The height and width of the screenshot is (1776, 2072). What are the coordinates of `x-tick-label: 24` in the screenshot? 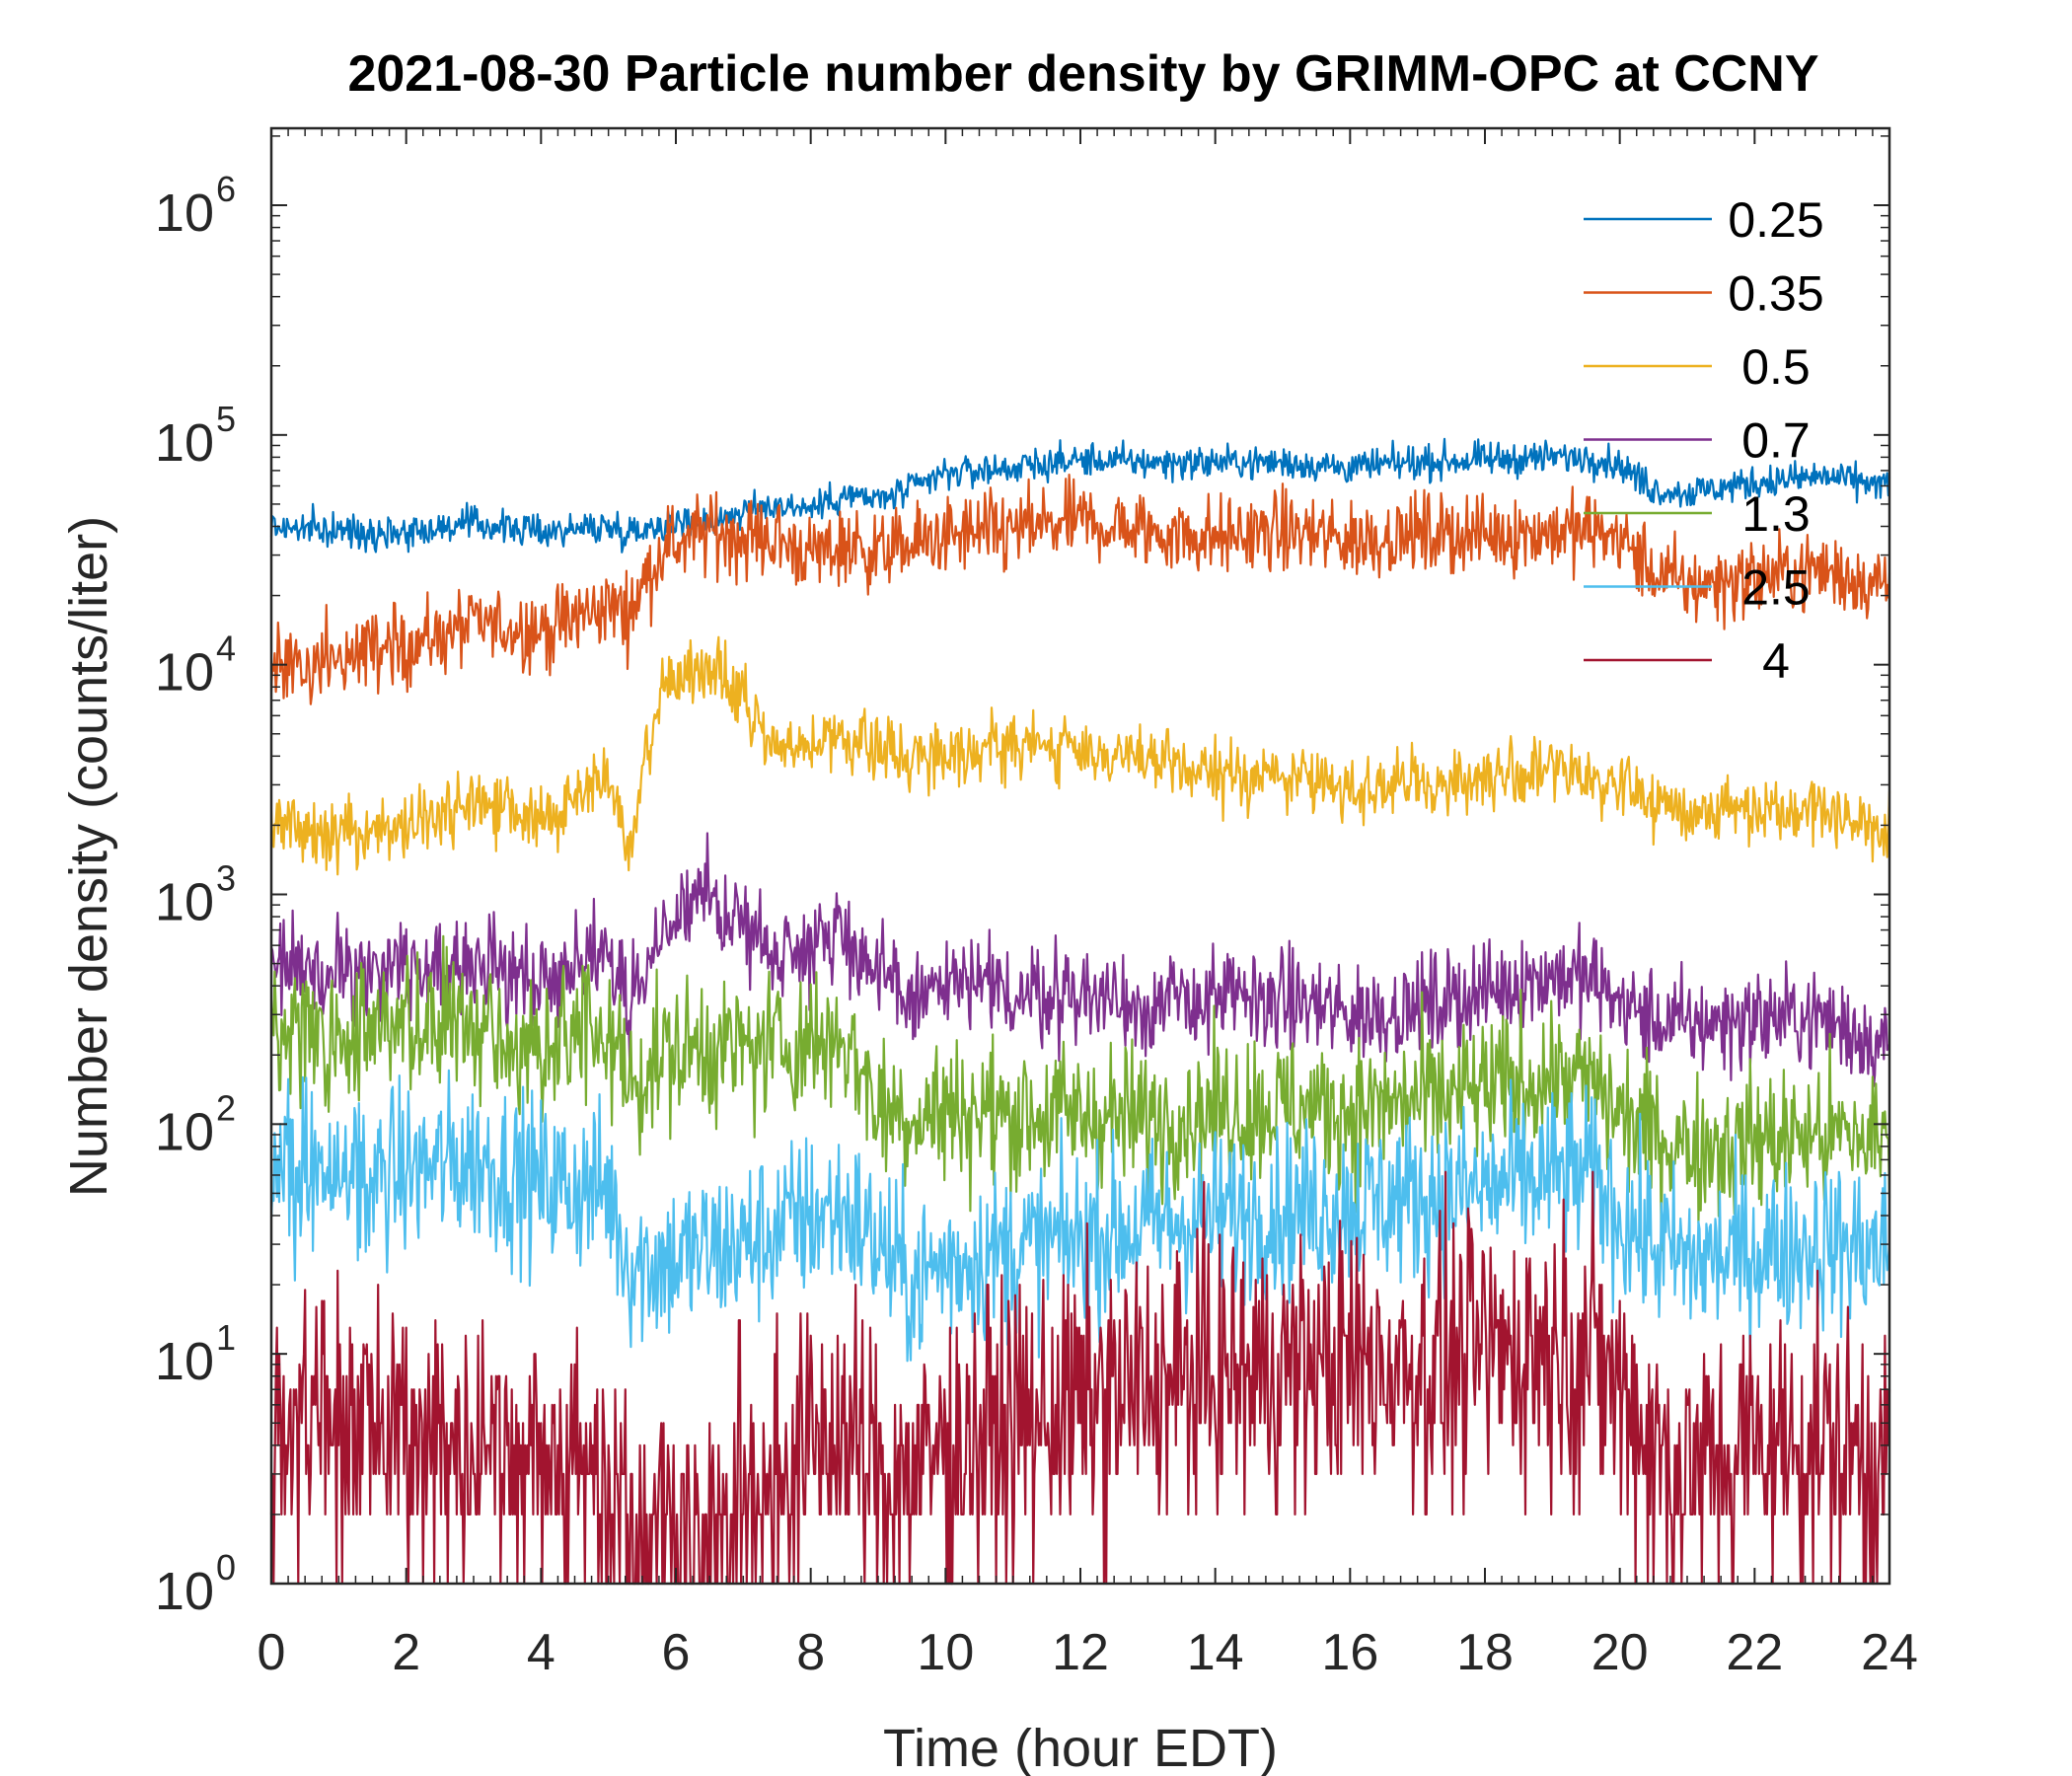 It's located at (1890, 1653).